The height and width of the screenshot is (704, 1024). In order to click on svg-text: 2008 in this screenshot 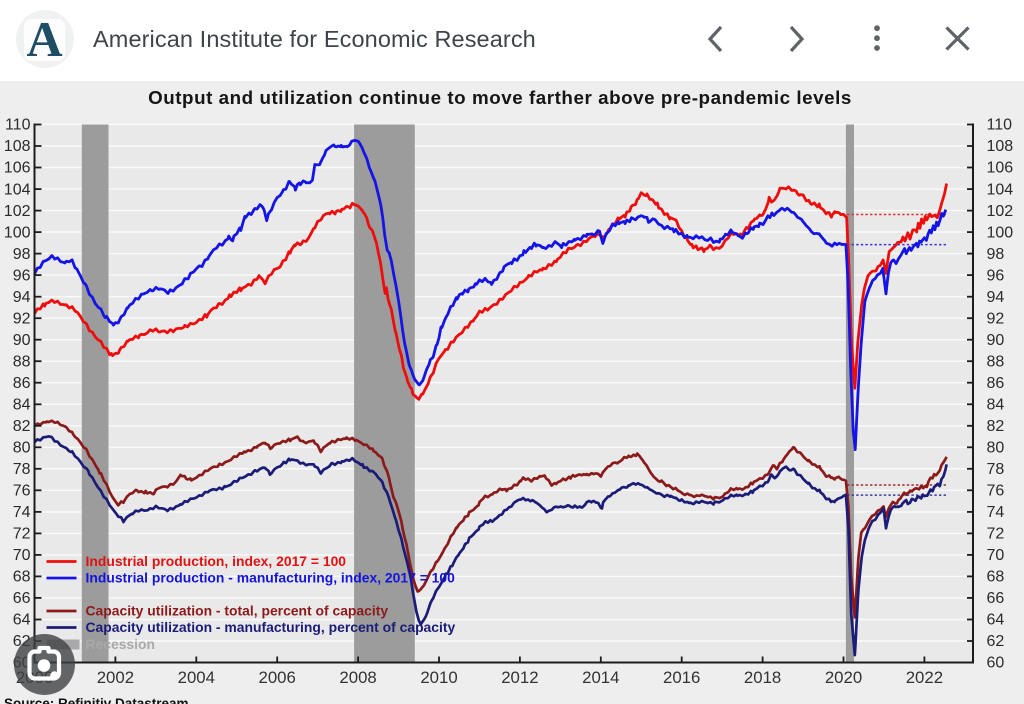, I will do `click(357, 677)`.